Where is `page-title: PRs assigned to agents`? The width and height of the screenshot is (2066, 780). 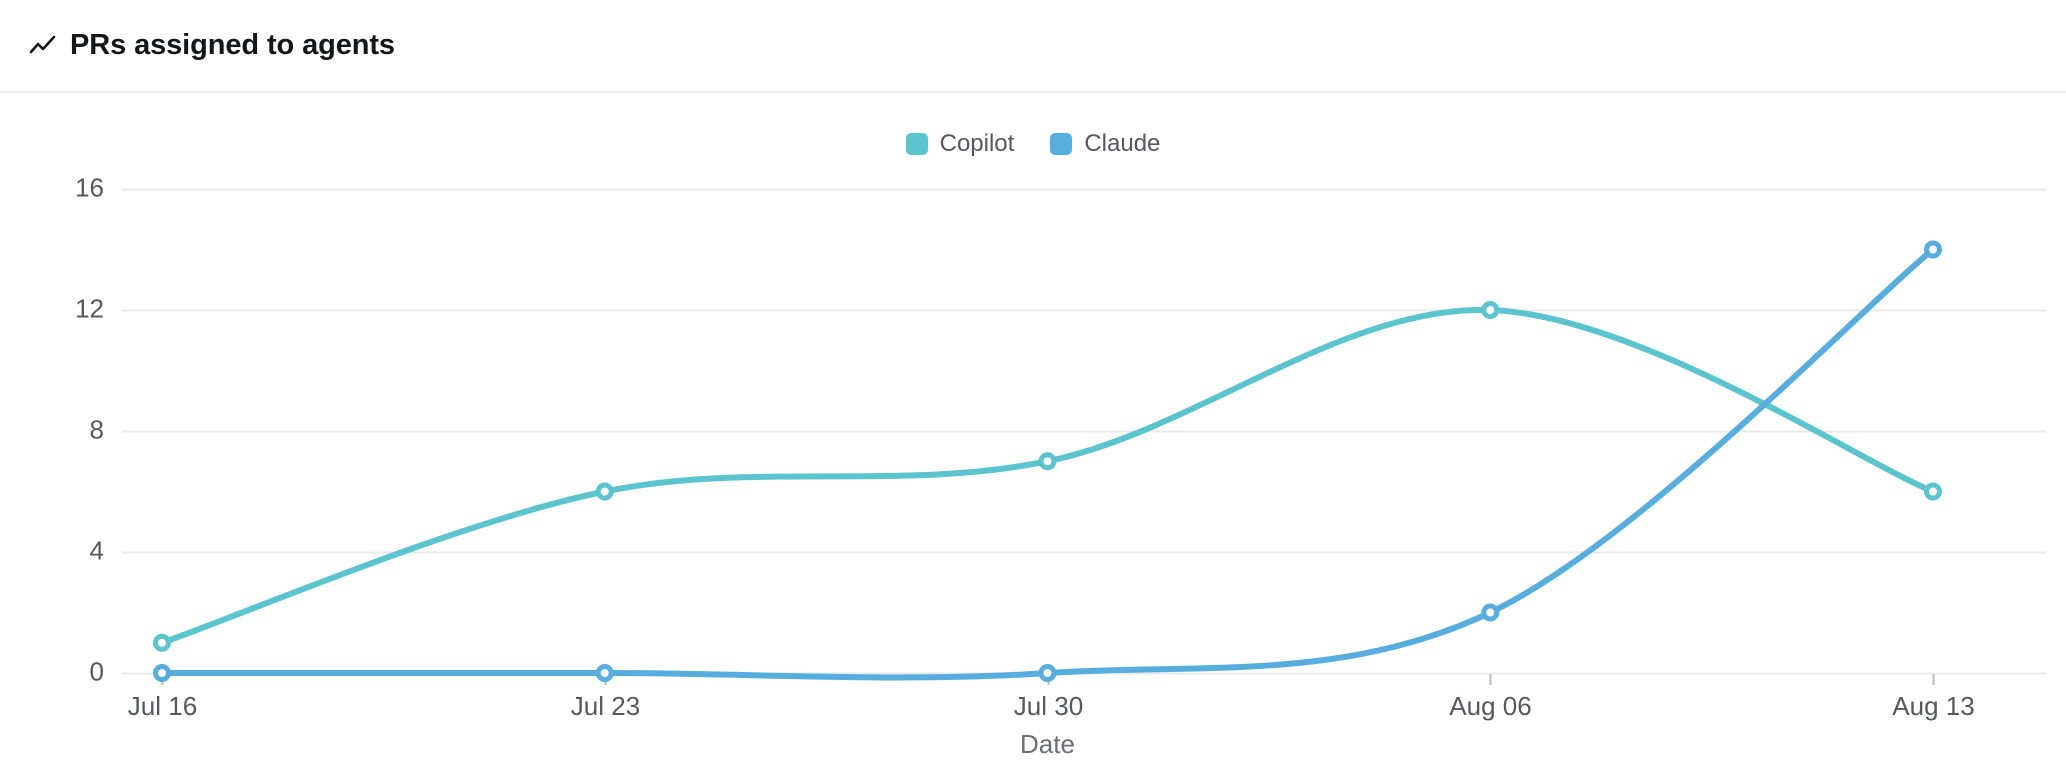 page-title: PRs assigned to agents is located at coordinates (232, 45).